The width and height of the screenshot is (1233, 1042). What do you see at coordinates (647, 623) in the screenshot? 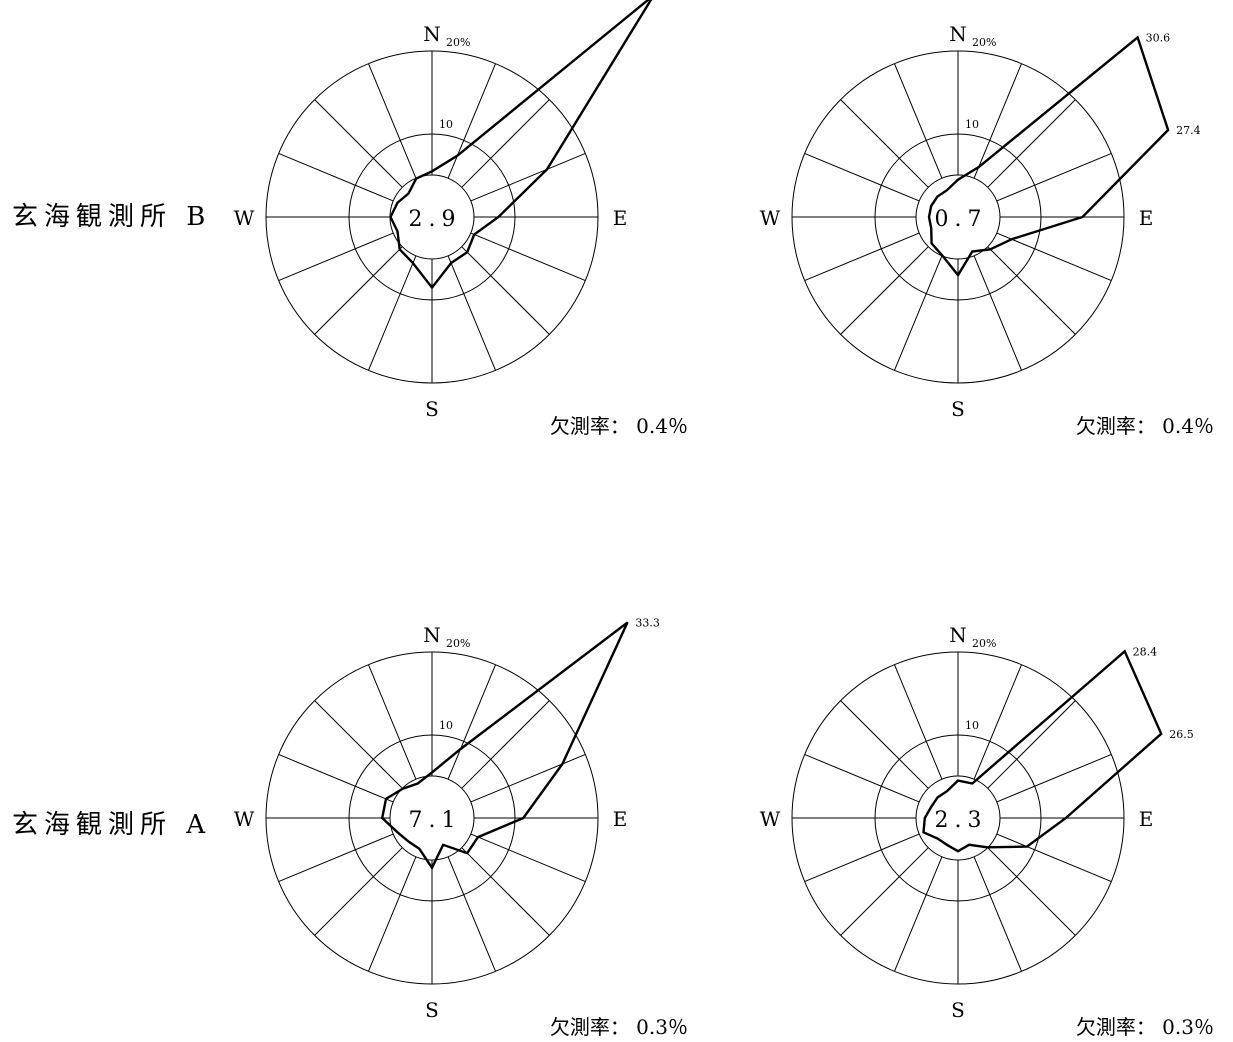
I see `peak-label-ne: 33.3` at bounding box center [647, 623].